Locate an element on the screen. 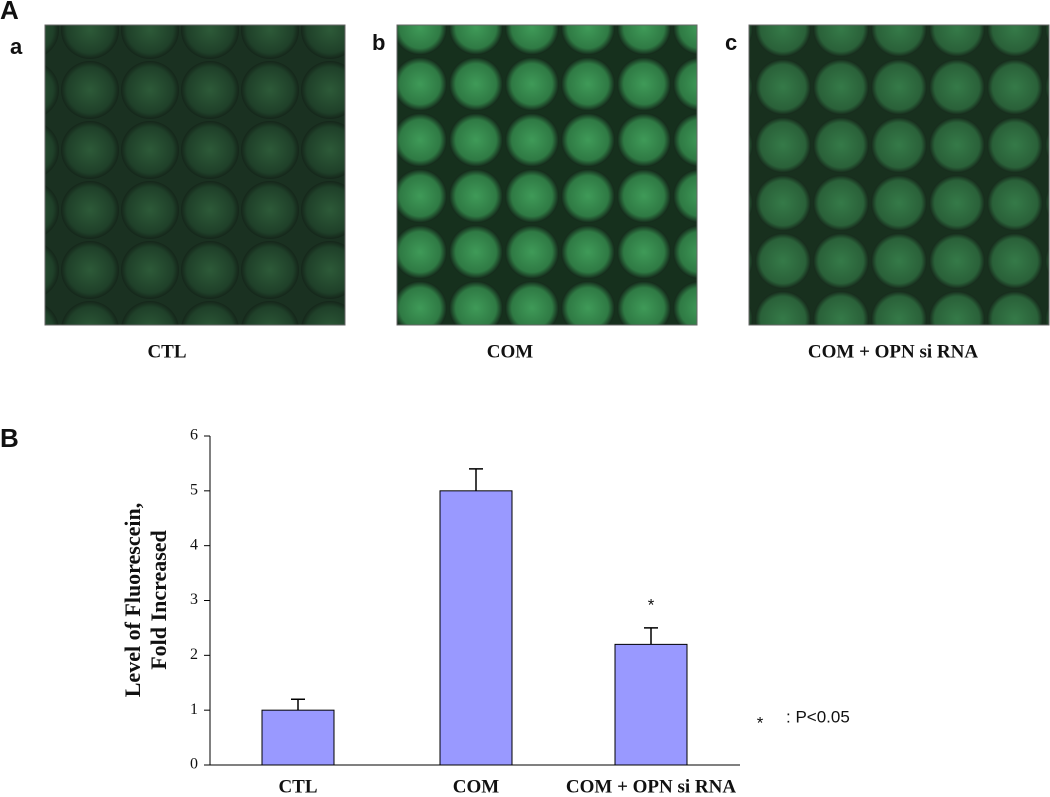  y-tick-label: 0 is located at coordinates (194, 764).